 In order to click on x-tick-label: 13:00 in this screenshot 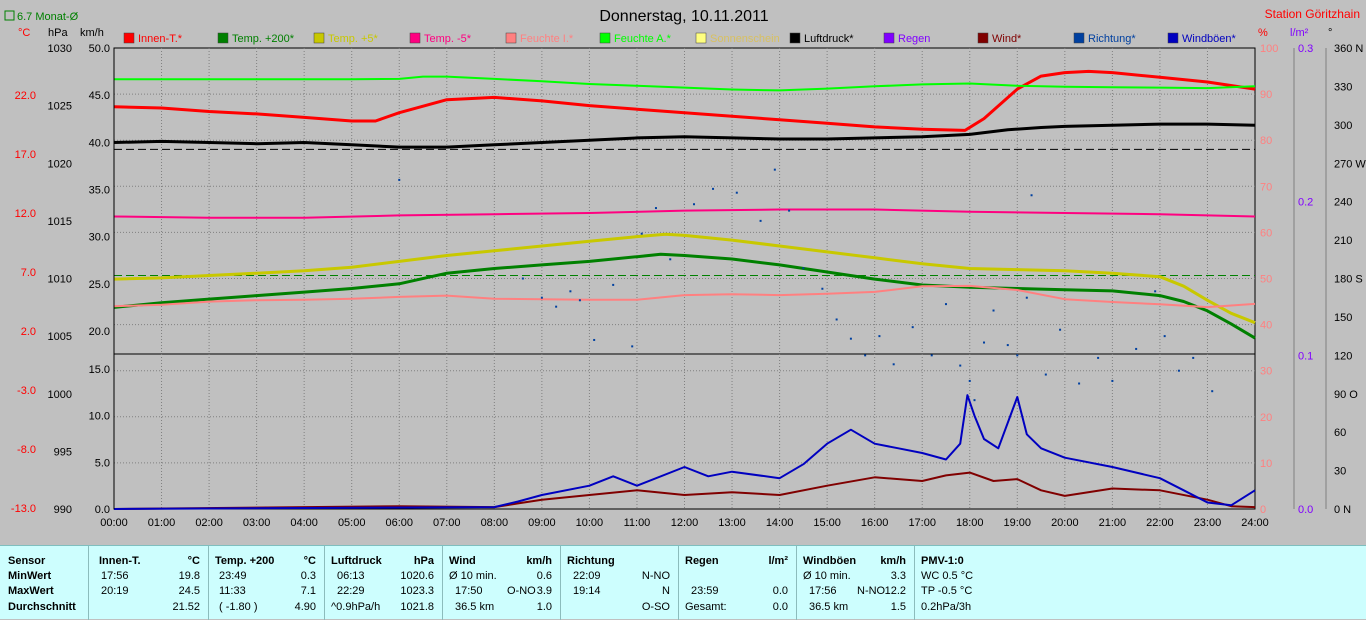, I will do `click(732, 523)`.